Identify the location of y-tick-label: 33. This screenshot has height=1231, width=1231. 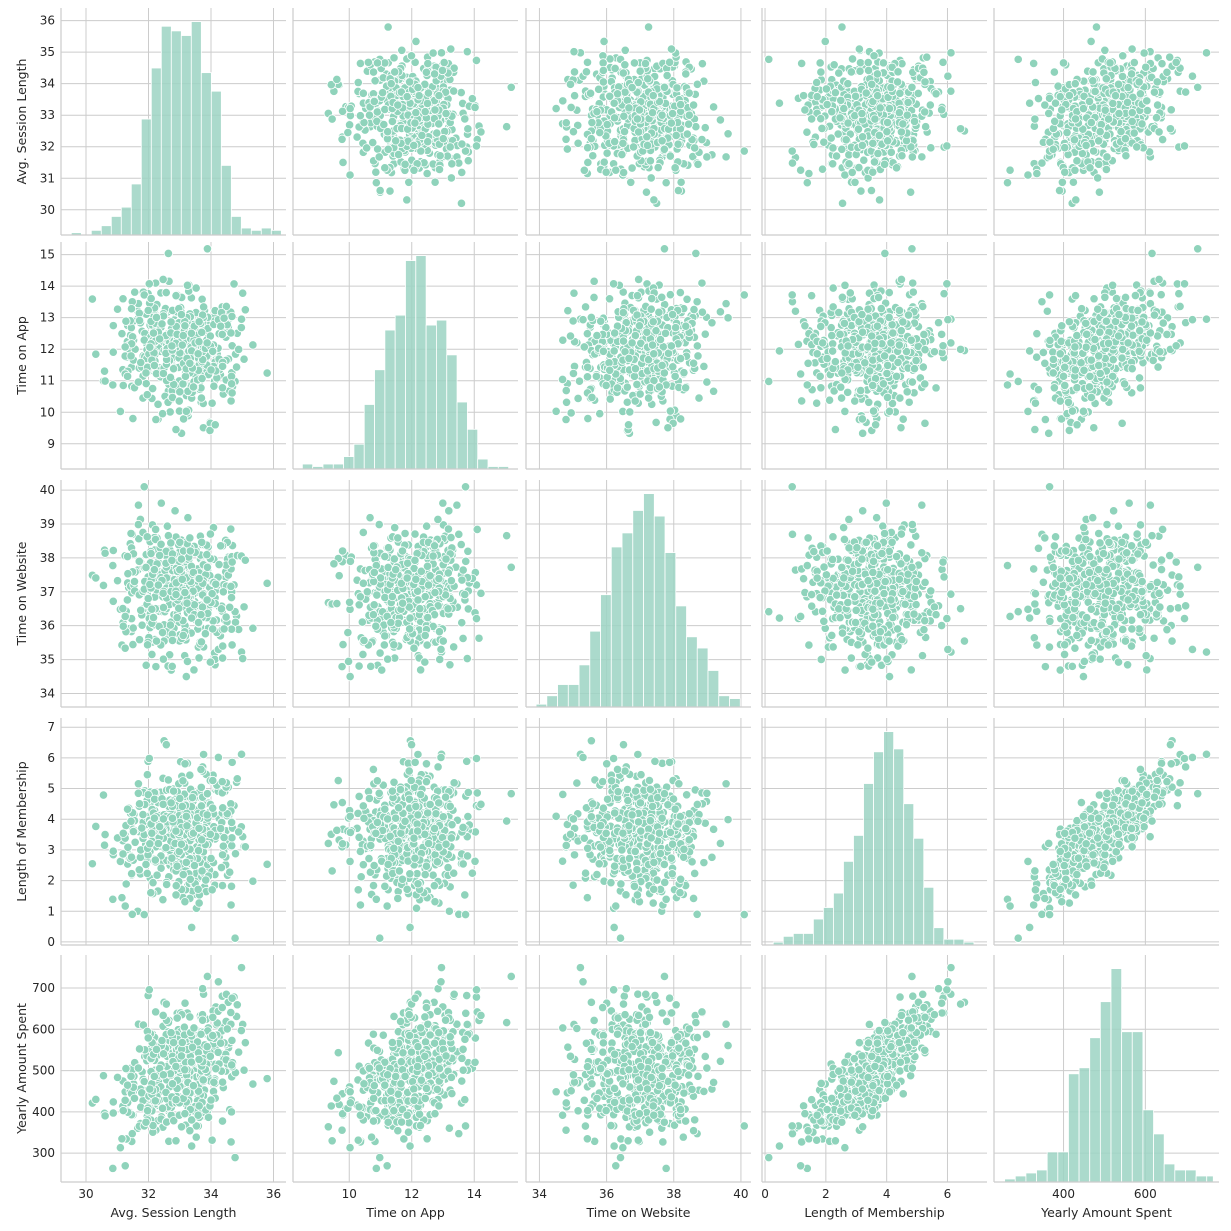
(47, 115).